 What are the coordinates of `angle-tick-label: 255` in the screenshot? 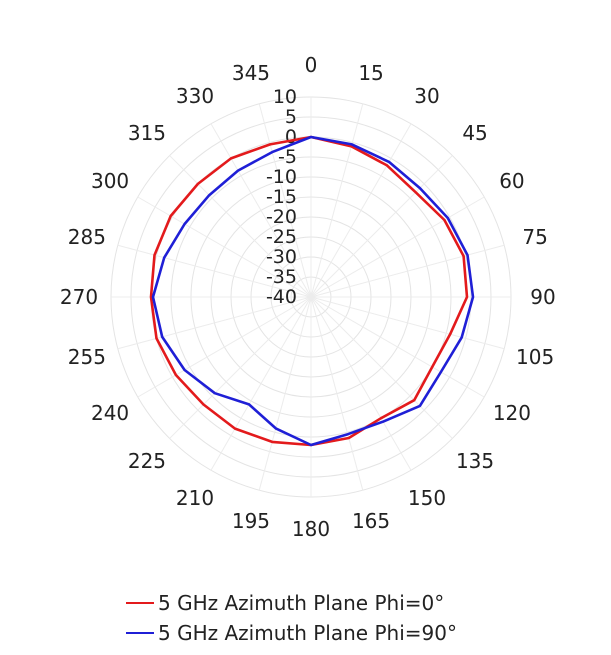 It's located at (87, 357).